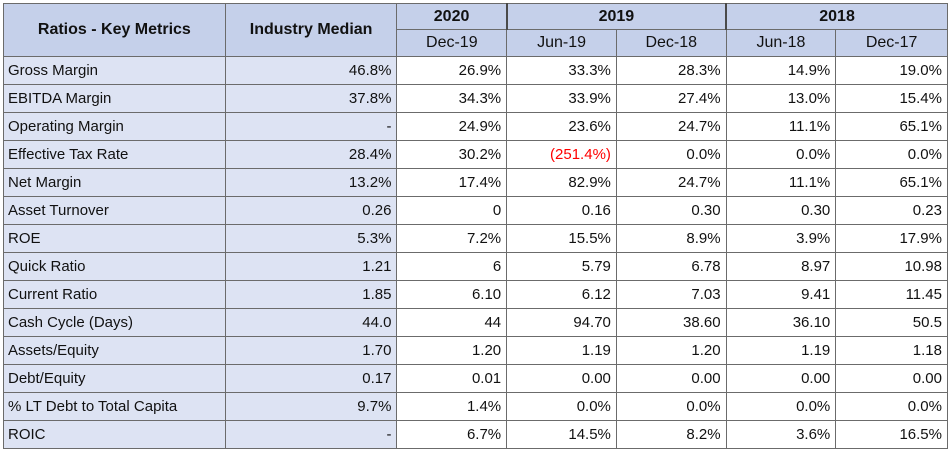  Describe the element at coordinates (561, 43) in the screenshot. I see `period-header: Jun-19` at that location.